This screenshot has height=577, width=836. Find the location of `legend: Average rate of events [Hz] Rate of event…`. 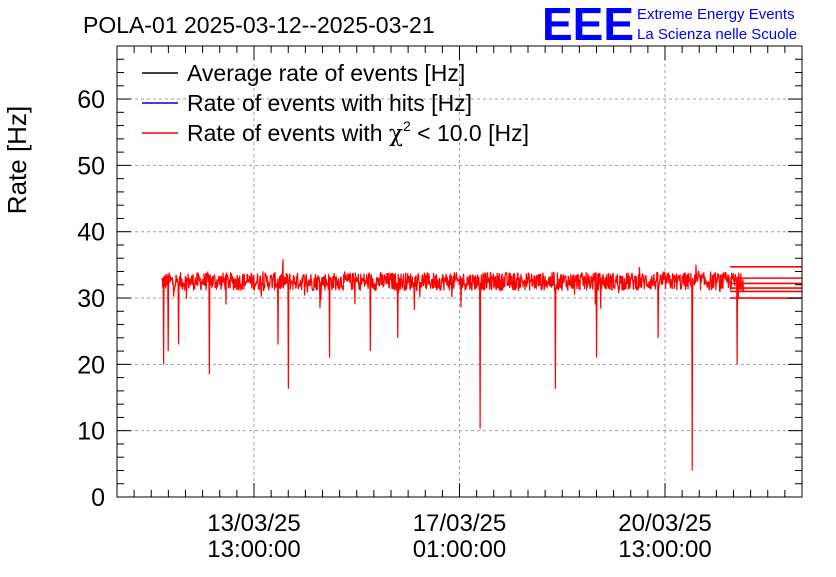

legend: Average rate of events [Hz] Rate of event… is located at coordinates (335, 103).